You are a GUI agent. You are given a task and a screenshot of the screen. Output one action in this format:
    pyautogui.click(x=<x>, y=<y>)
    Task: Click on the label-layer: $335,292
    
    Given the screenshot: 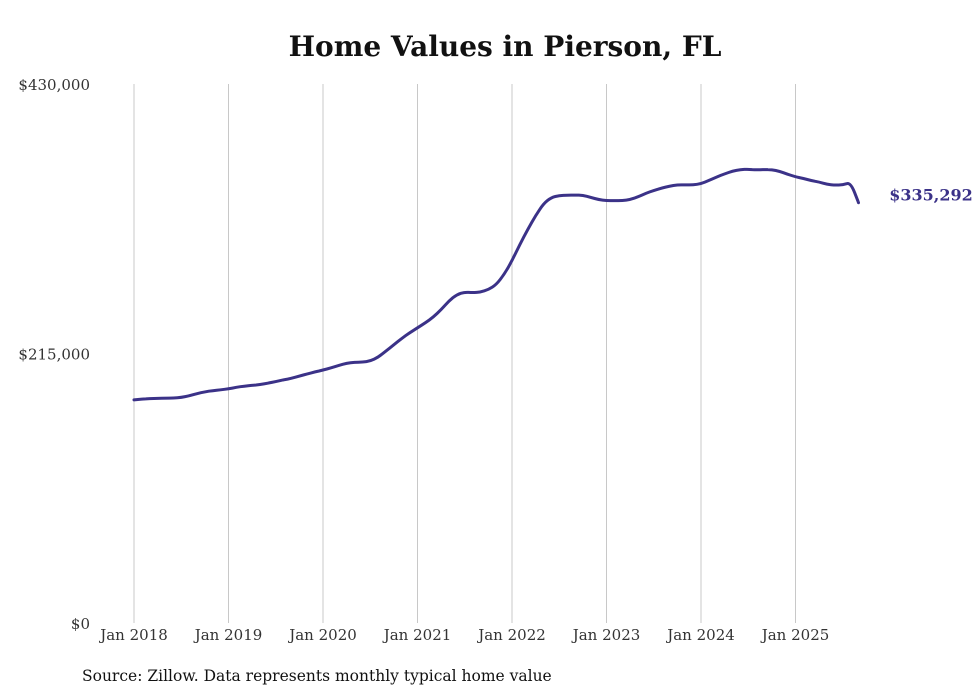 What is the action you would take?
    pyautogui.click(x=931, y=195)
    